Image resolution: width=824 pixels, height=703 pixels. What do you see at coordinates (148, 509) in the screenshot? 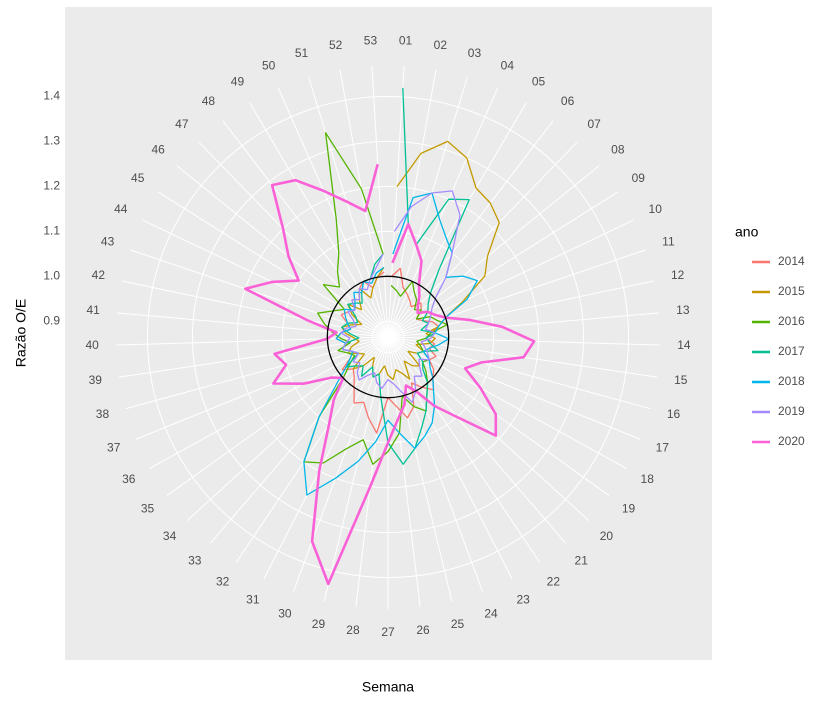
I see `x-tick-label: 35` at bounding box center [148, 509].